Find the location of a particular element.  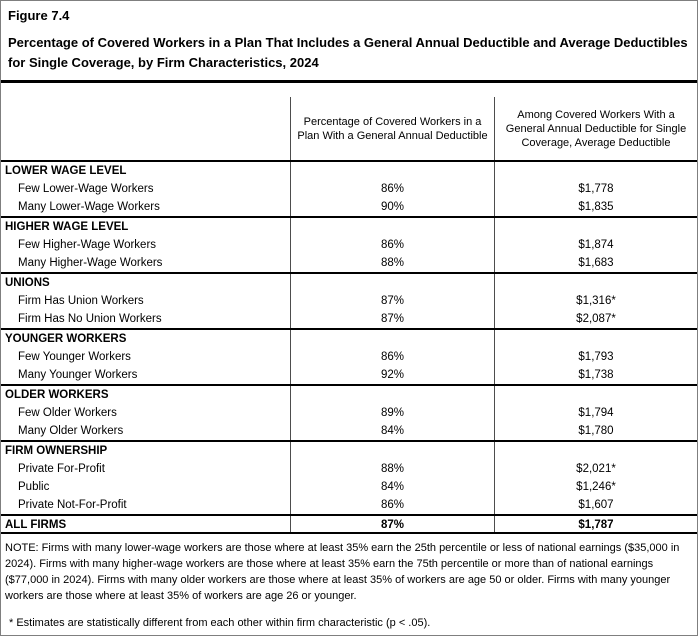

row-label: Many Lower-Wage Workers is located at coordinates (89, 207).